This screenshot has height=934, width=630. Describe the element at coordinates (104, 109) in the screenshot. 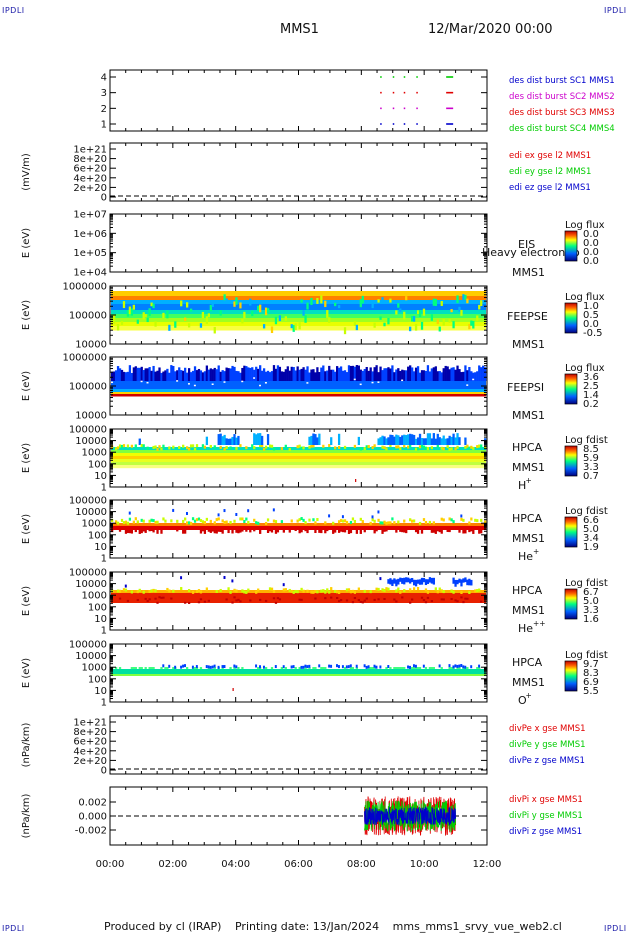

I see `y-tick-label: 2` at that location.